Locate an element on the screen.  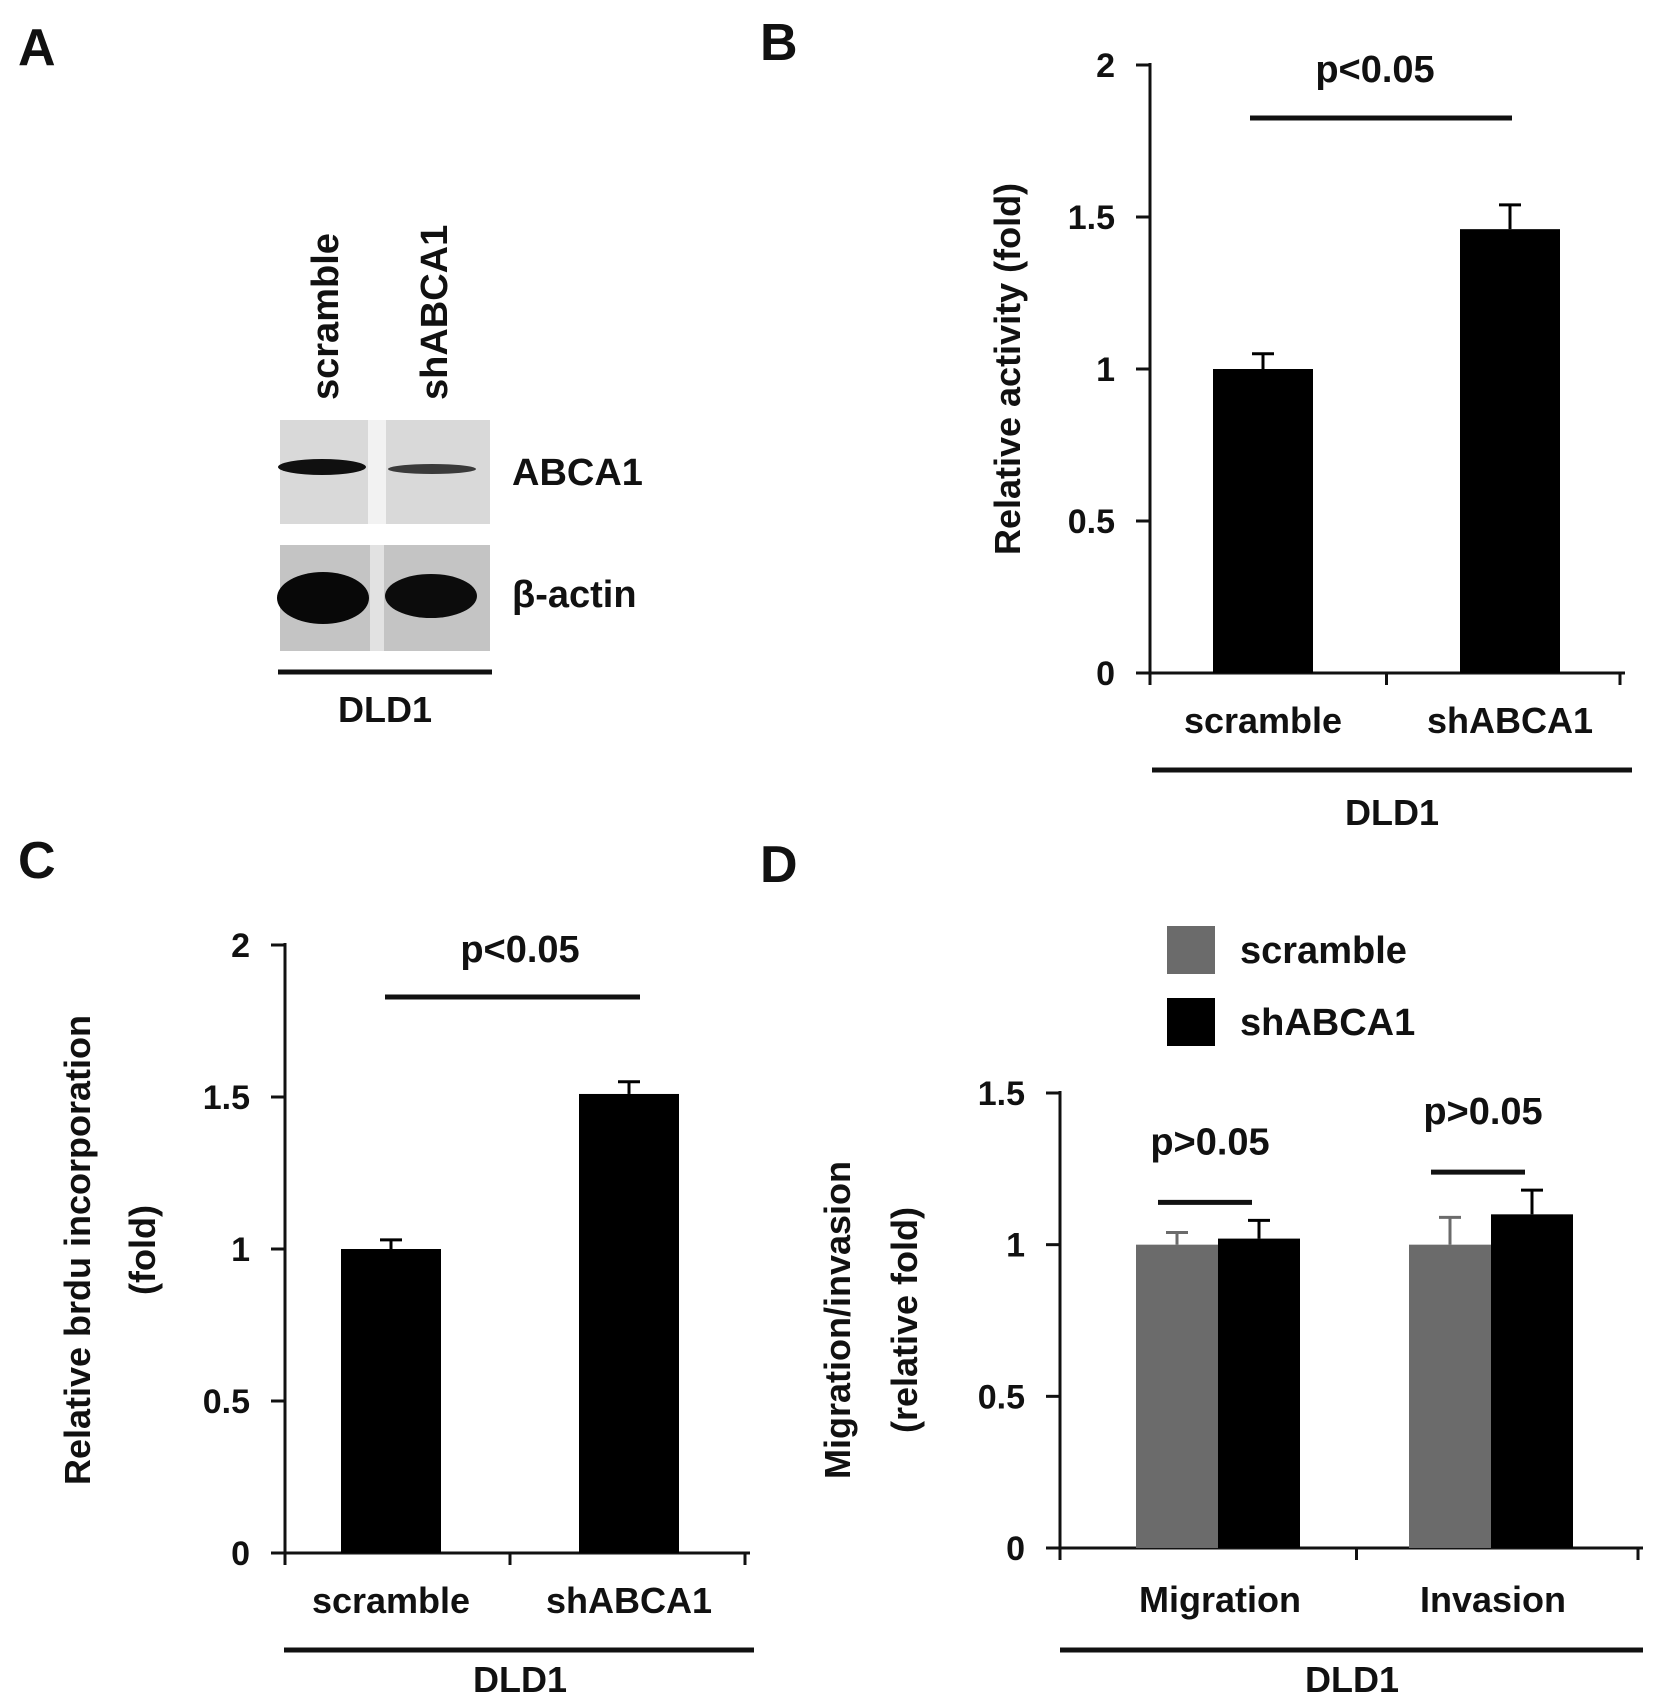
y-axis-label: (relative fold) is located at coordinates (904, 1320).